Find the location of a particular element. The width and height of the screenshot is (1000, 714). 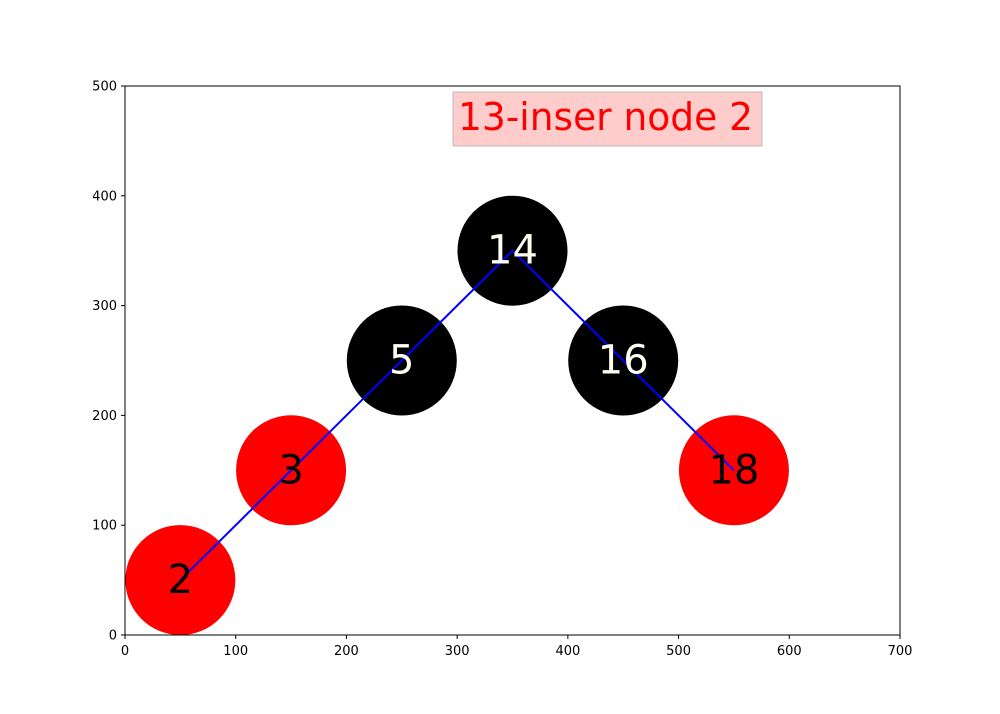

node-label-3: 3 is located at coordinates (290, 470).